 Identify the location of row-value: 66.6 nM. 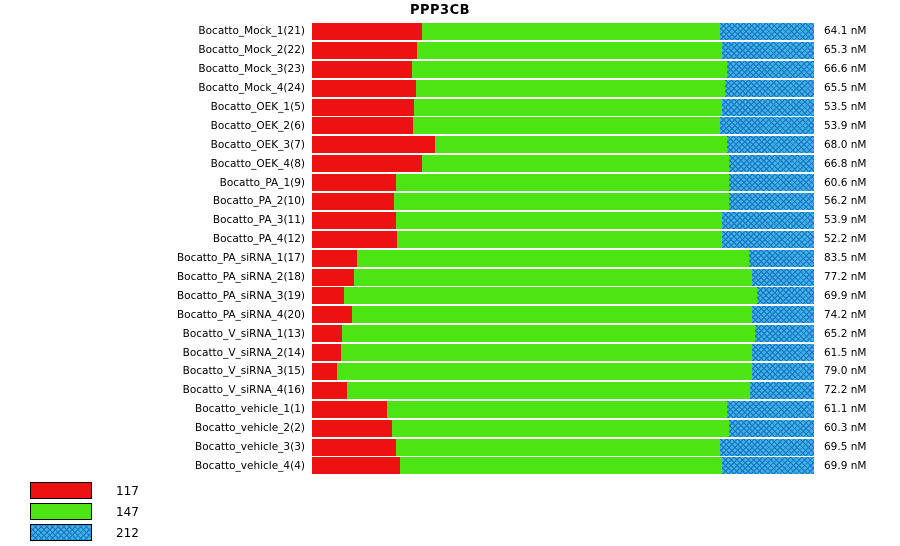
(845, 69).